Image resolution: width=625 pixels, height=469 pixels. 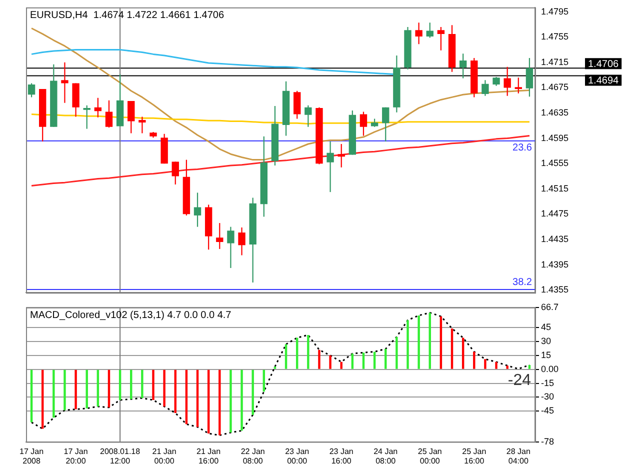 What do you see at coordinates (520, 380) in the screenshot?
I see `annotation: -24` at bounding box center [520, 380].